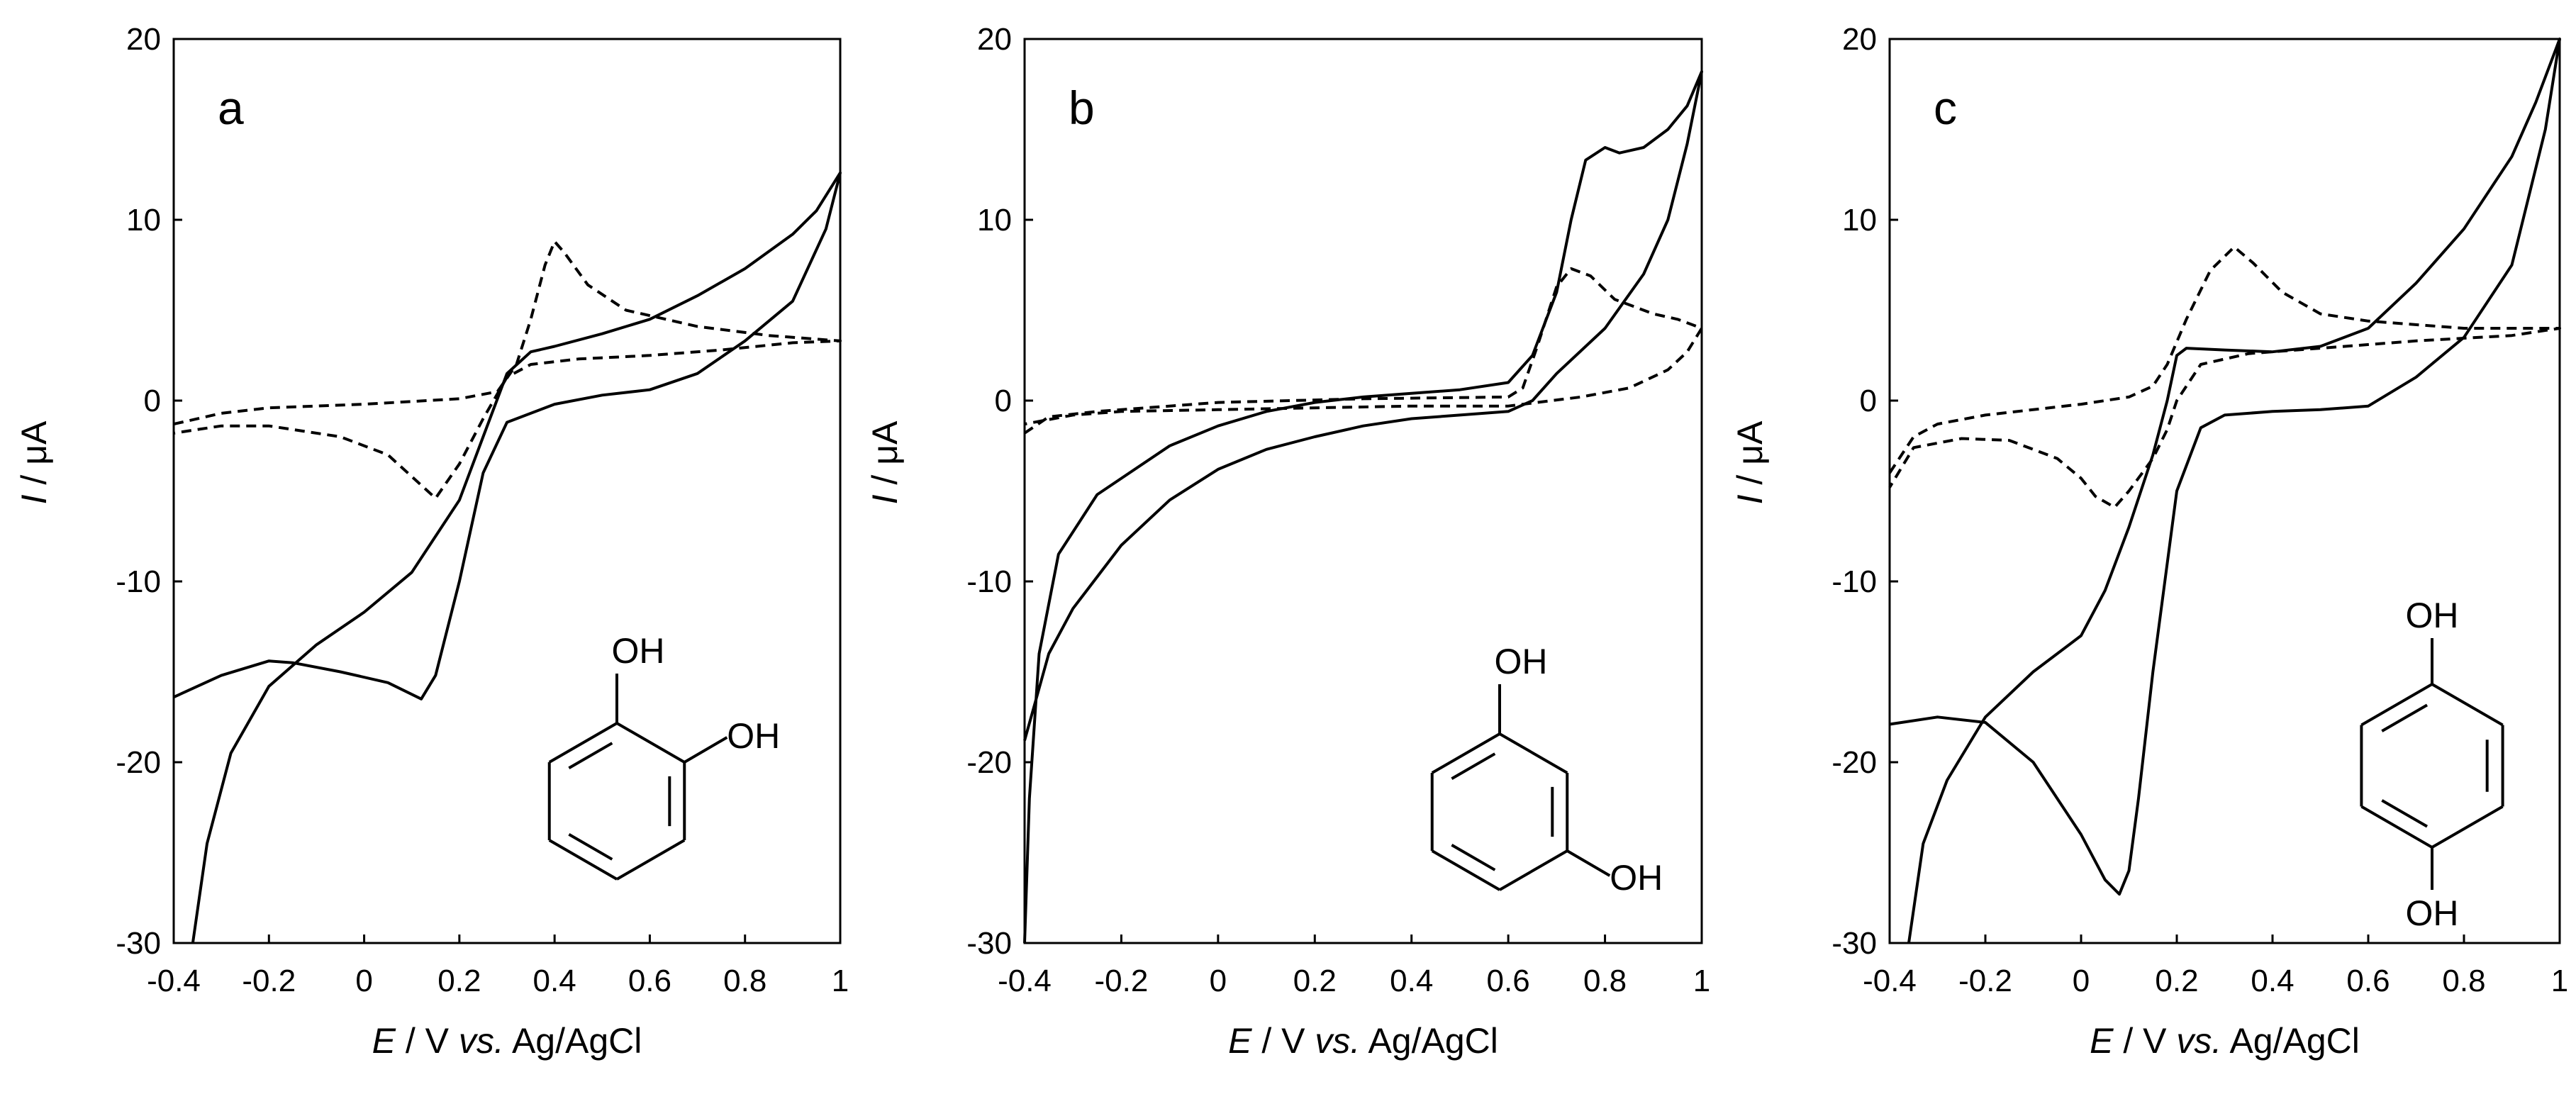 The image size is (2576, 1099). Describe the element at coordinates (2432, 764) in the screenshot. I see `molecule-structure-hydroquinone: OH OH` at that location.